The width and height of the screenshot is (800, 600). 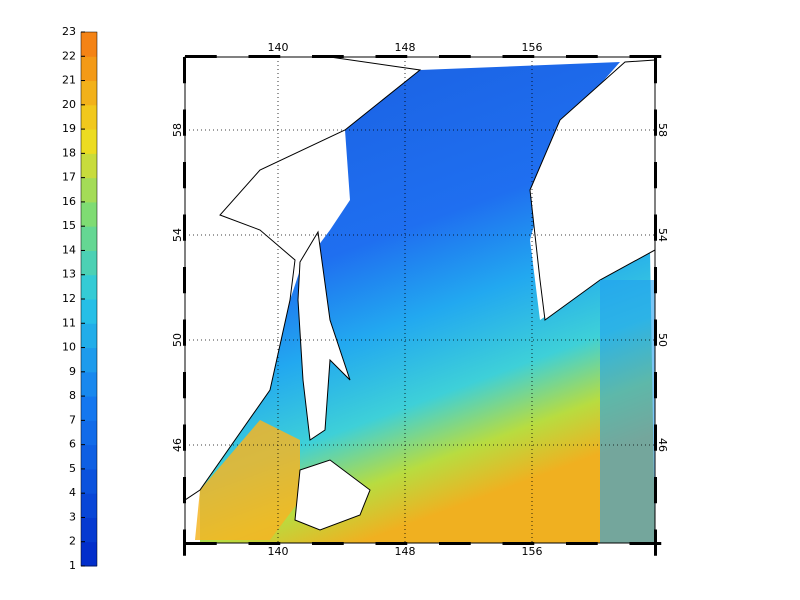 What do you see at coordinates (69, 249) in the screenshot?
I see `colorbar-tick-label: 14` at bounding box center [69, 249].